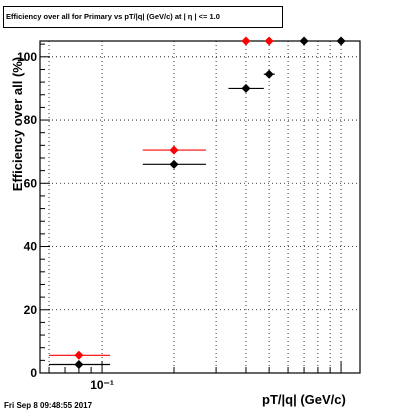  I want to click on y-axis-label: Efficiency over all (%), so click(17, 124).